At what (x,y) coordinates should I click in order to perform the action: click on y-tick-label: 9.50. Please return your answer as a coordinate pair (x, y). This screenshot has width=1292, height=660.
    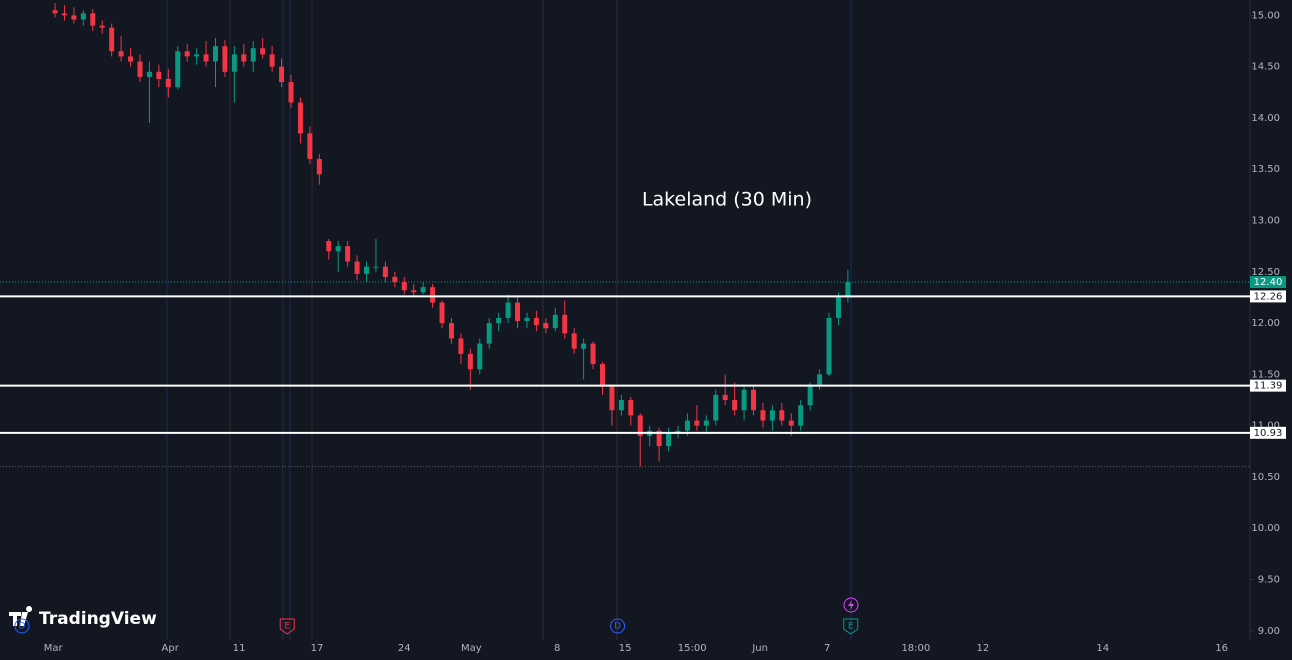
    Looking at the image, I should click on (1269, 579).